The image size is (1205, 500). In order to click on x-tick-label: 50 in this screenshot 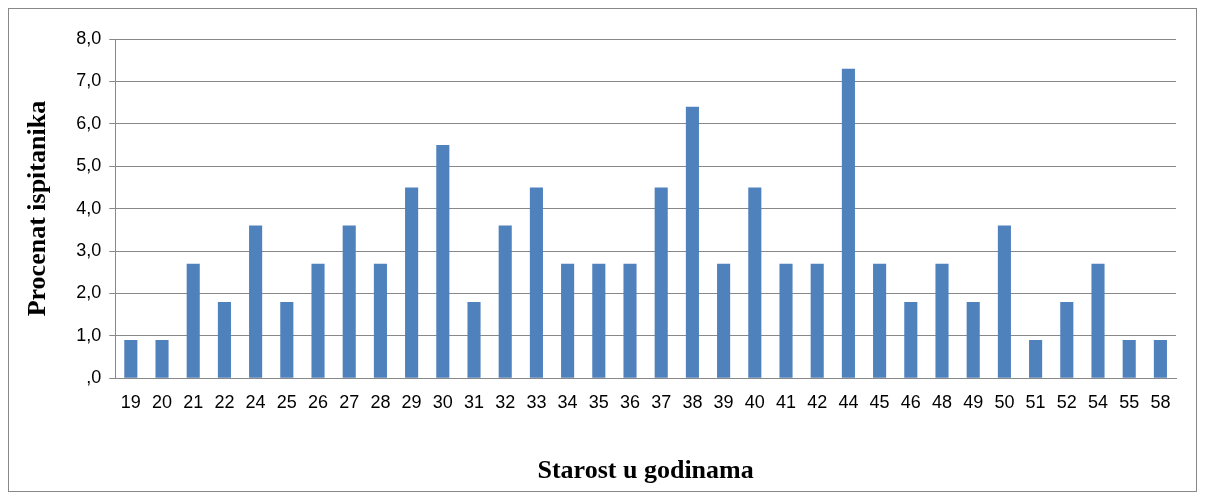, I will do `click(1004, 401)`.